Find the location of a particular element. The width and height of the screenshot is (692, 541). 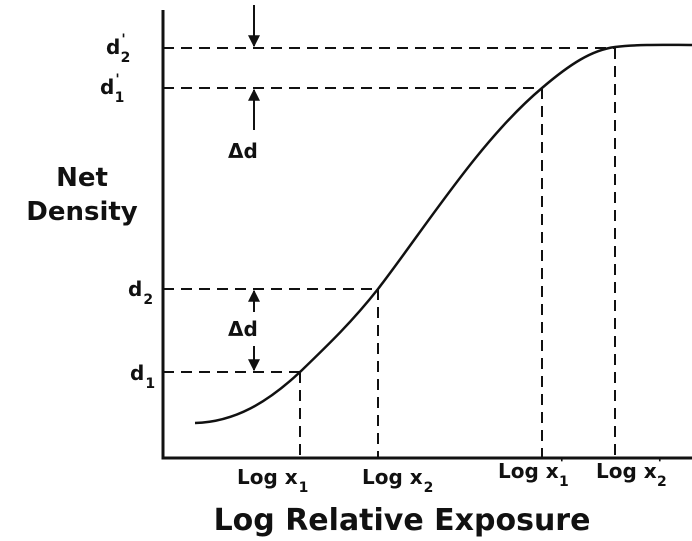

x-label: Log x' 2 is located at coordinates (631, 473).